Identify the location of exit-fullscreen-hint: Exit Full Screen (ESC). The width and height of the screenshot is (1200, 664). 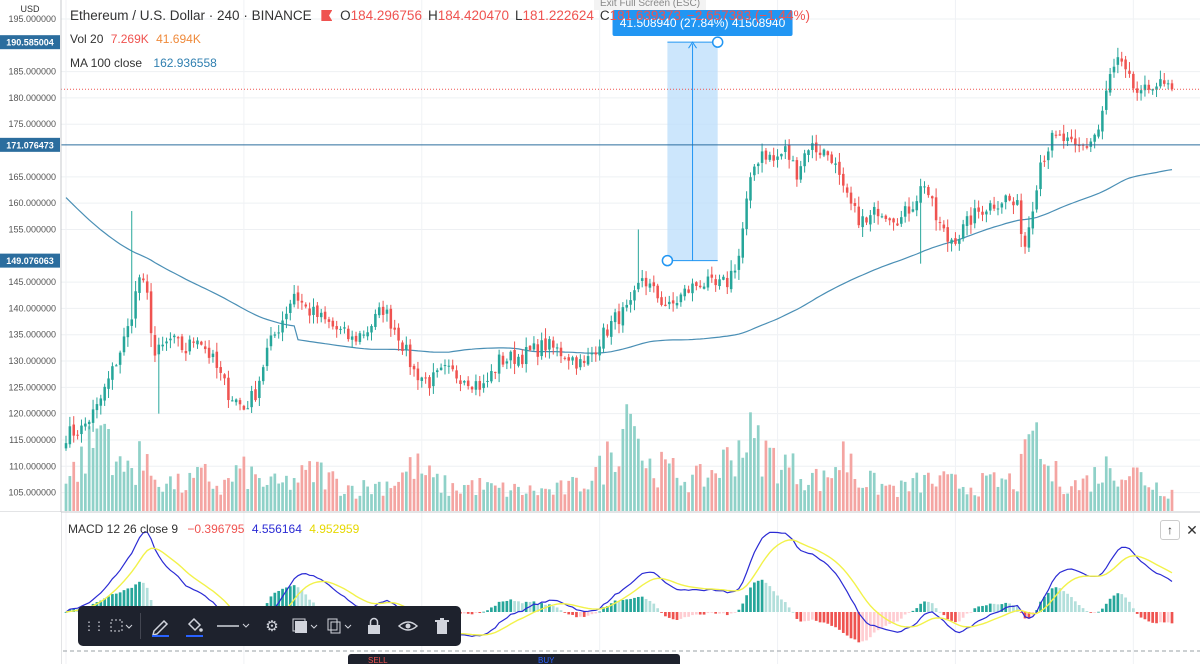
(650, 5).